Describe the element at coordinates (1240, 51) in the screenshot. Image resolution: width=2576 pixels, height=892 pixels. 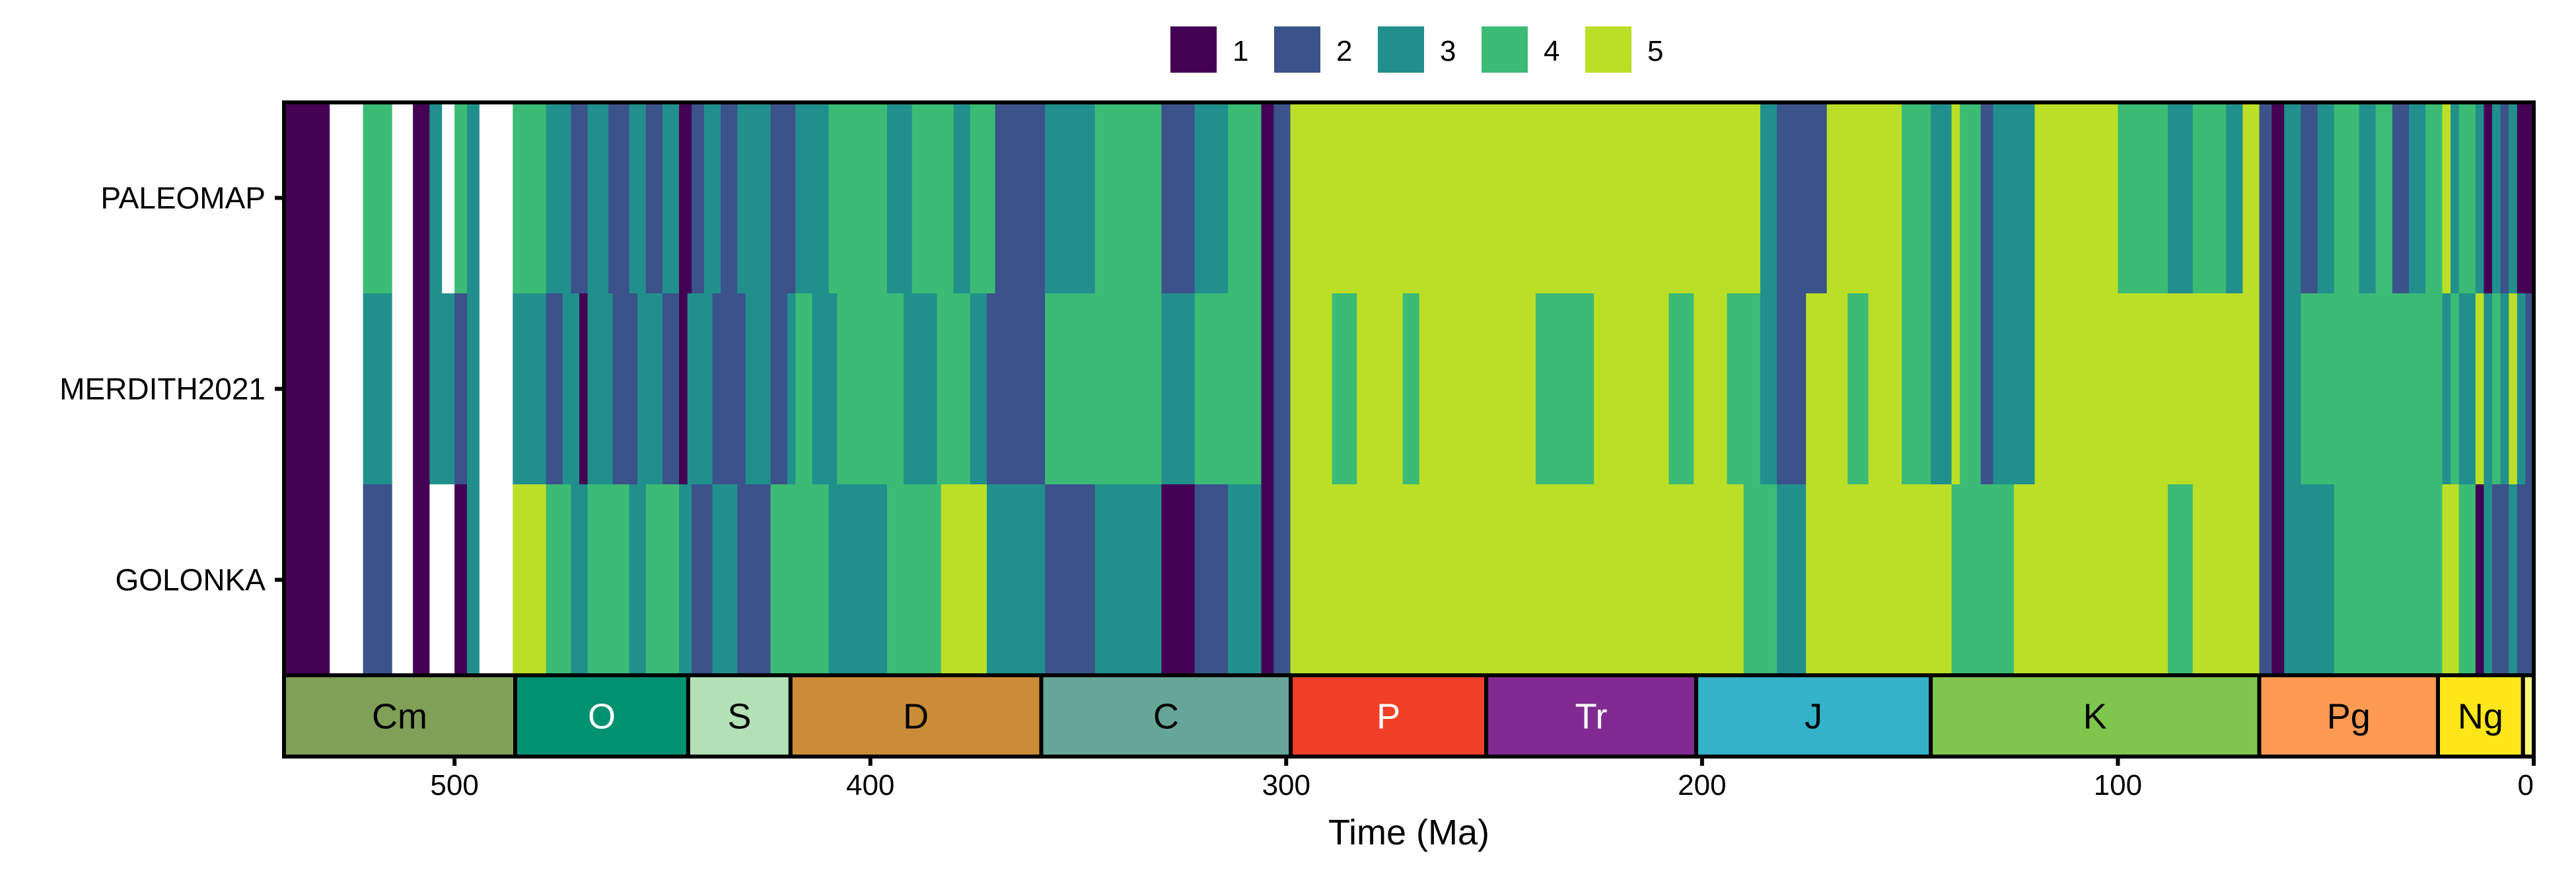
I see `legend-label-1: 1` at that location.